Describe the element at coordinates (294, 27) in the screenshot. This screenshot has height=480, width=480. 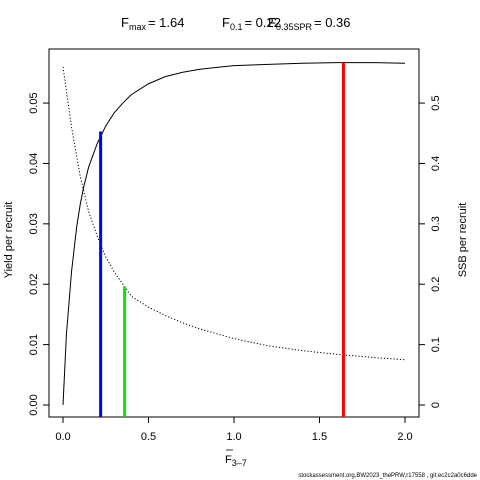
I see `title-fspr-sub: 0.35SPR` at that location.